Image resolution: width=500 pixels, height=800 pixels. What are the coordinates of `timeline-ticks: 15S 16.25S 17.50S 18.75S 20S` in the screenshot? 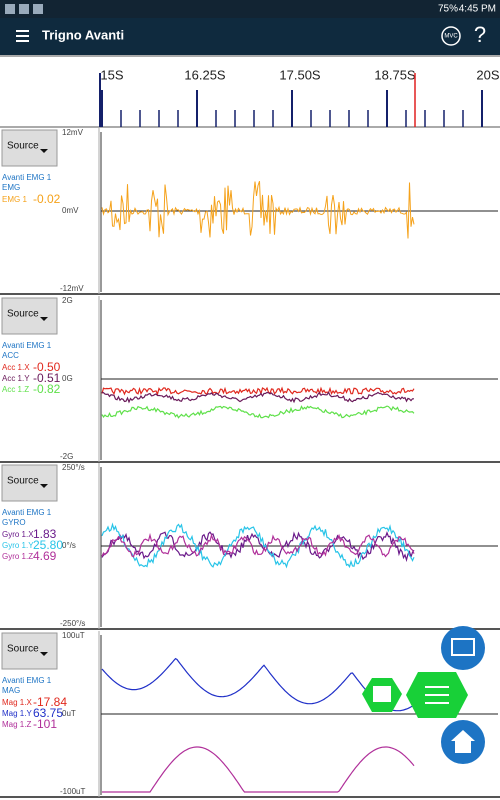 It's located at (299, 97).